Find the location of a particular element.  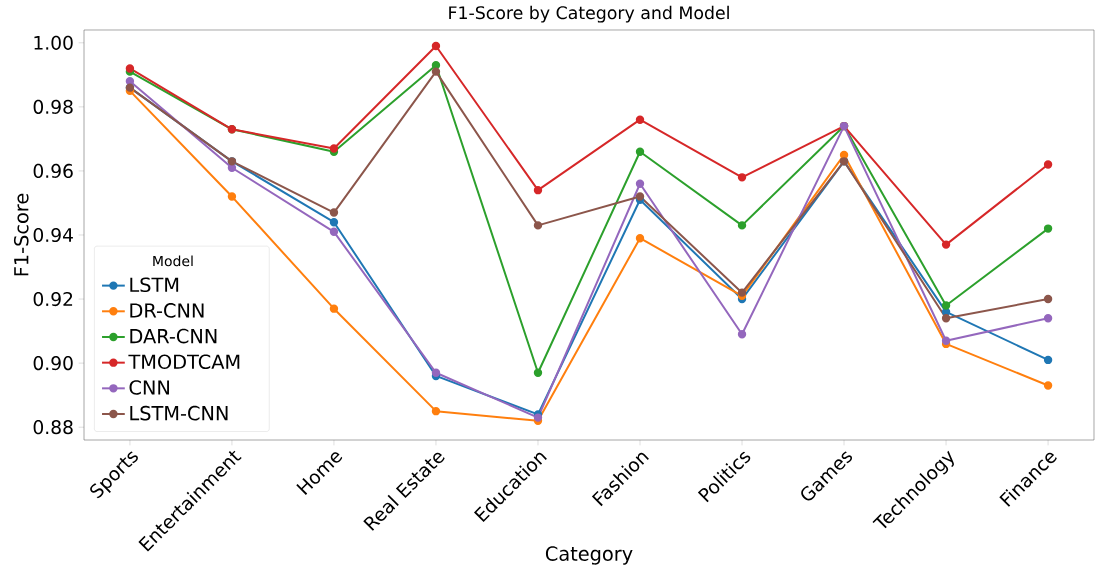

y-tick-label: 0.92 is located at coordinates (53, 299).